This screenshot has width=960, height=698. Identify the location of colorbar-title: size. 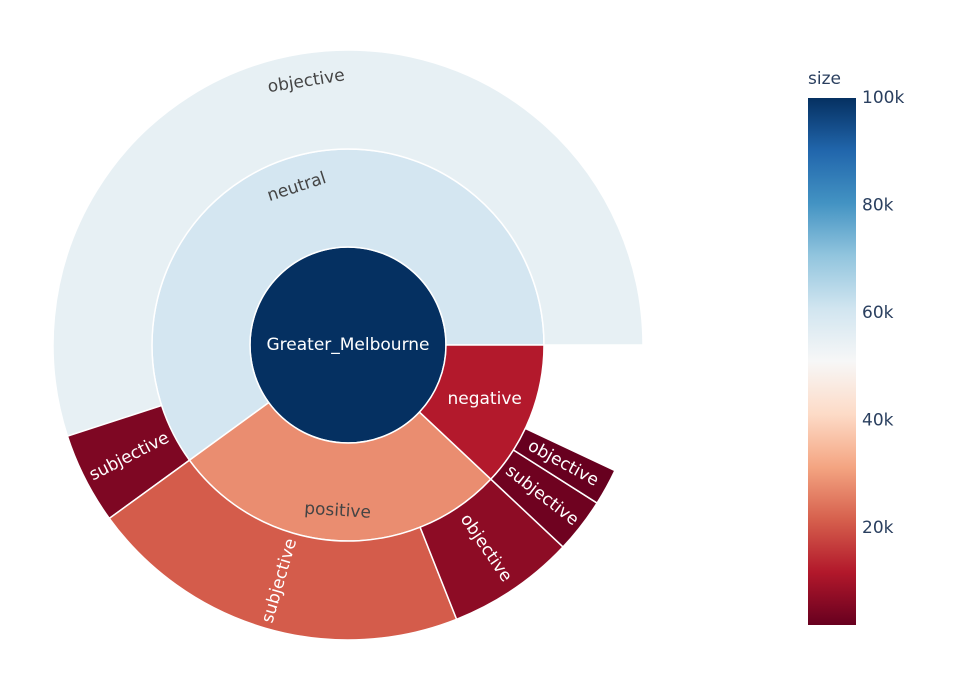
(824, 79).